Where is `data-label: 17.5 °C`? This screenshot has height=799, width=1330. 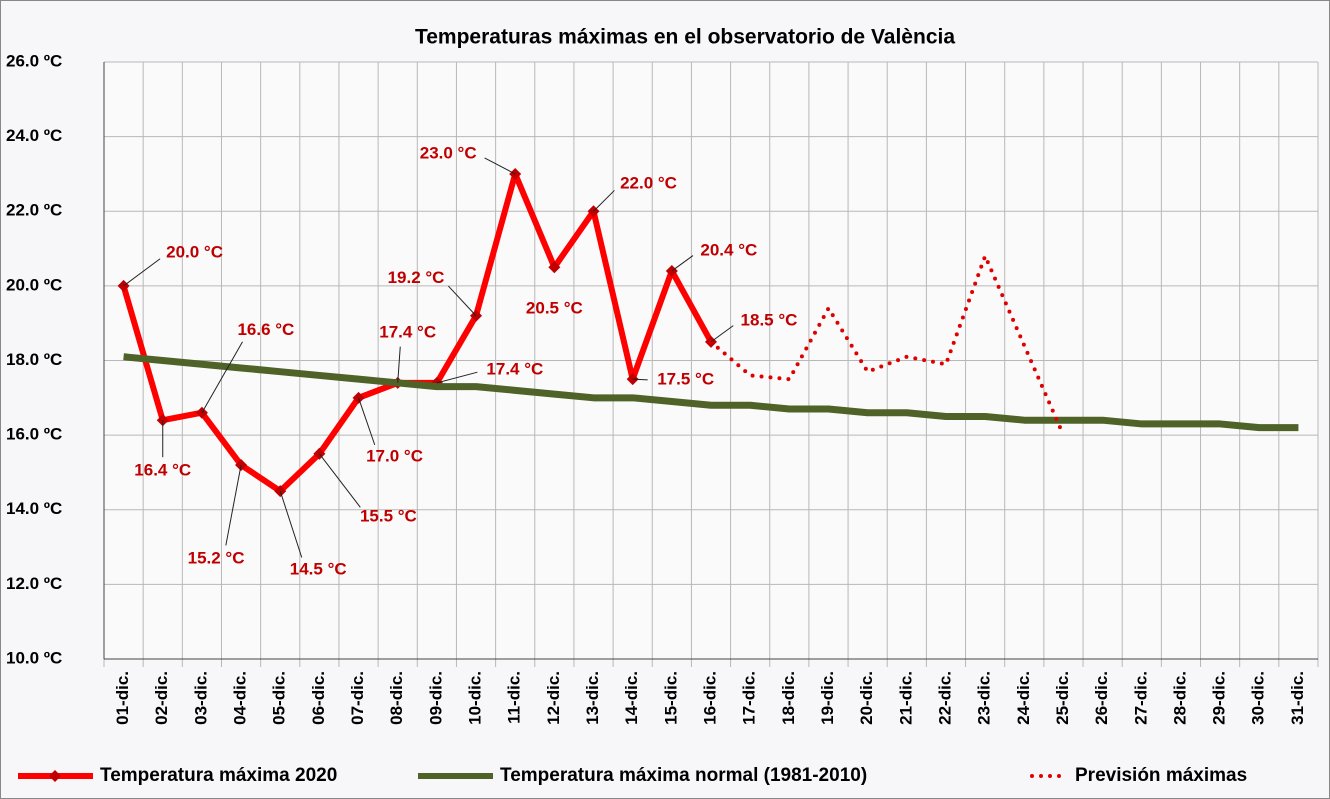 data-label: 17.5 °C is located at coordinates (685, 379).